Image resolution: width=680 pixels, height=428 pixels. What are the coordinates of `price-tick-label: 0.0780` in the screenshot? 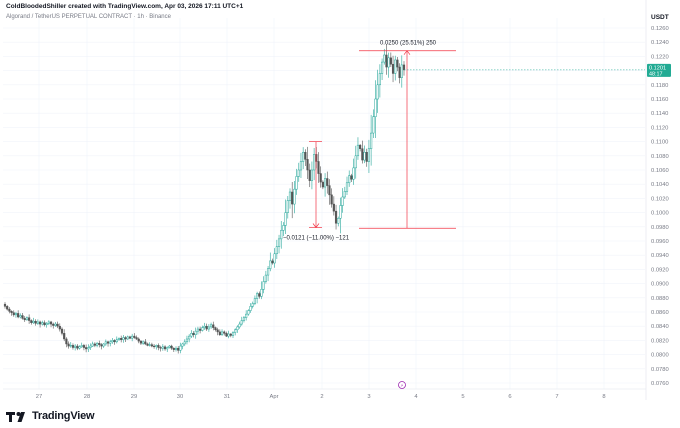 It's located at (660, 370).